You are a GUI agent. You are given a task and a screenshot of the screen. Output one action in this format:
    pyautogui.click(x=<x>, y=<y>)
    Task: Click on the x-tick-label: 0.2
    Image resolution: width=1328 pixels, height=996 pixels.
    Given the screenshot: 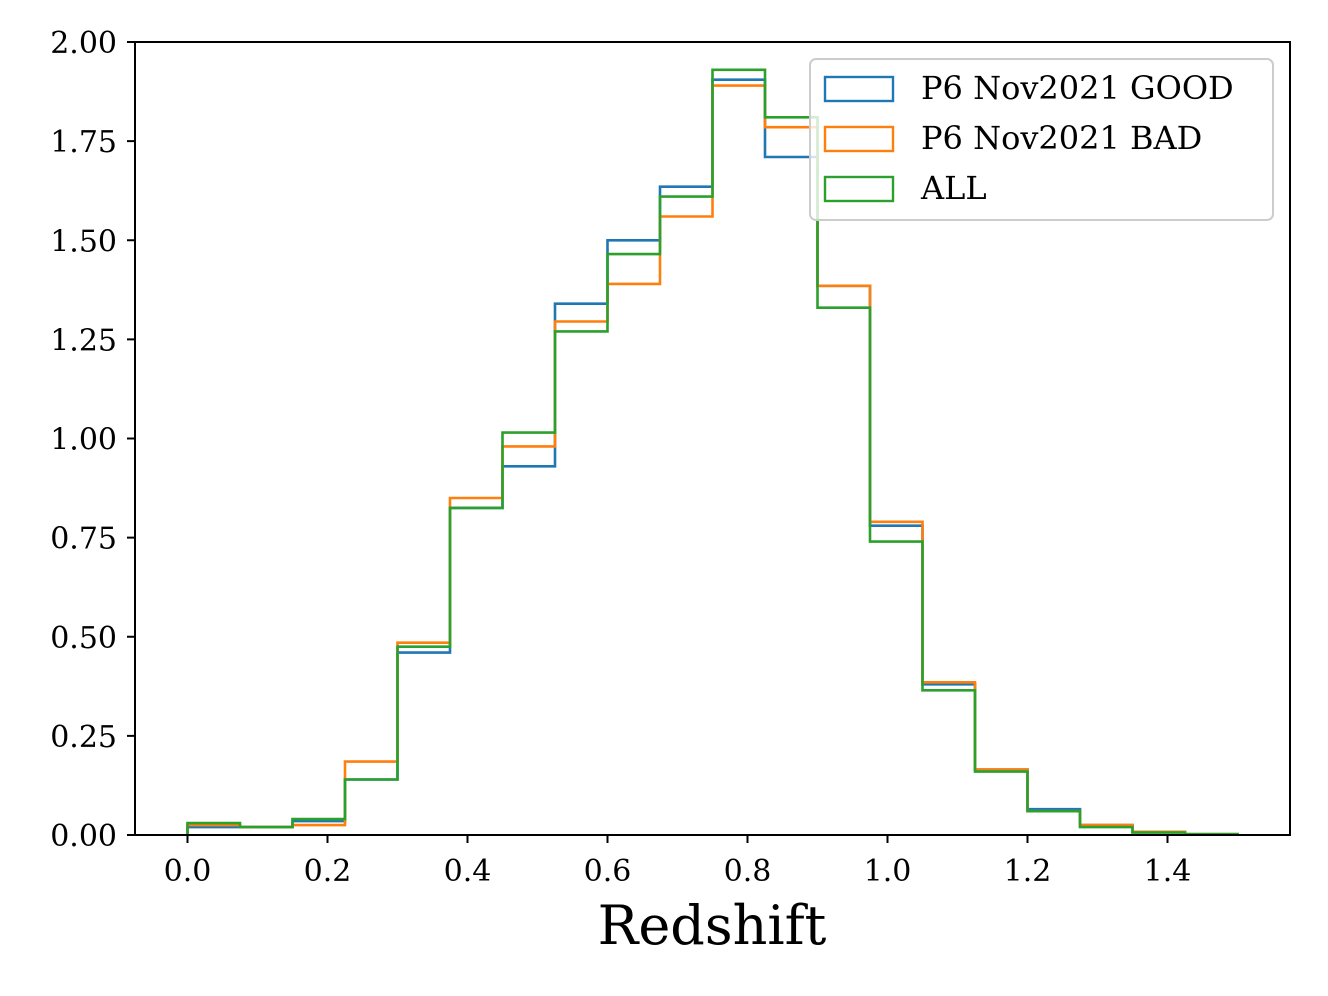 What is the action you would take?
    pyautogui.click(x=328, y=871)
    